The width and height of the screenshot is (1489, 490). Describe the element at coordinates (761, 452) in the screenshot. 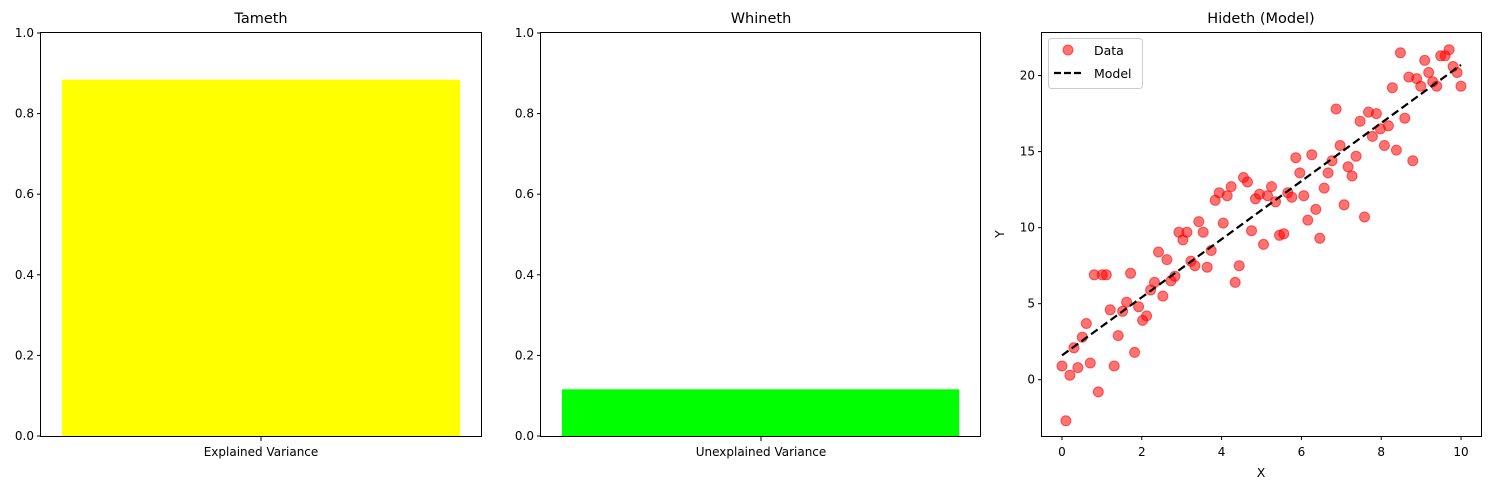

I see `x-tick-label: Unexplained Variance` at that location.